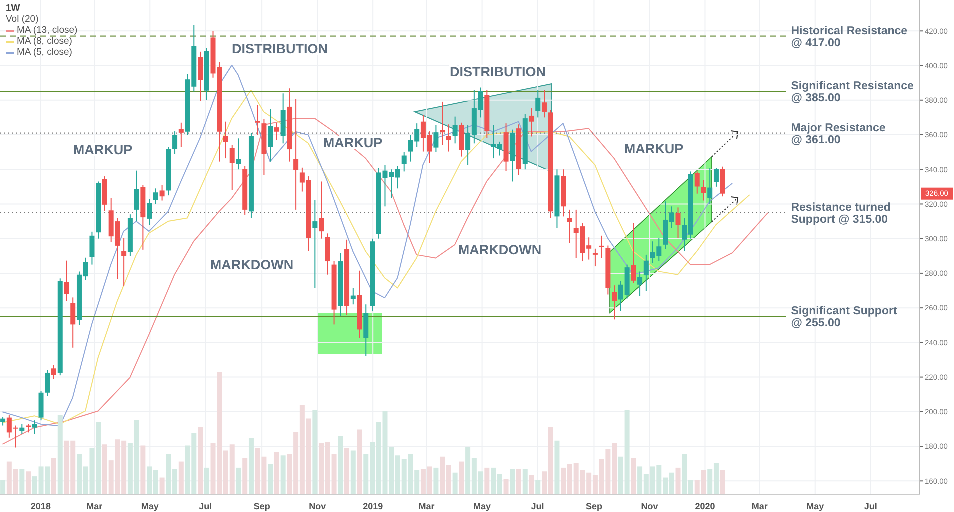 The width and height of the screenshot is (954, 512). What do you see at coordinates (844, 318) in the screenshot?
I see `ref-line-label: Significant Support @ 255.00` at bounding box center [844, 318].